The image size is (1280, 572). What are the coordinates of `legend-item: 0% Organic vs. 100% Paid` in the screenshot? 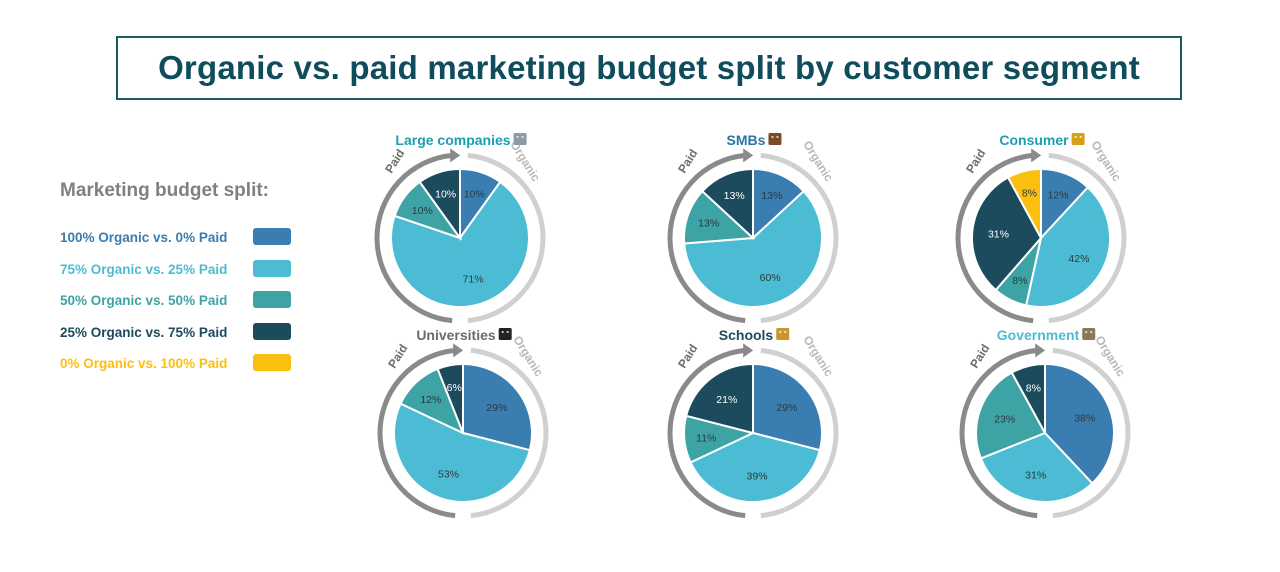 It's located at (190, 370).